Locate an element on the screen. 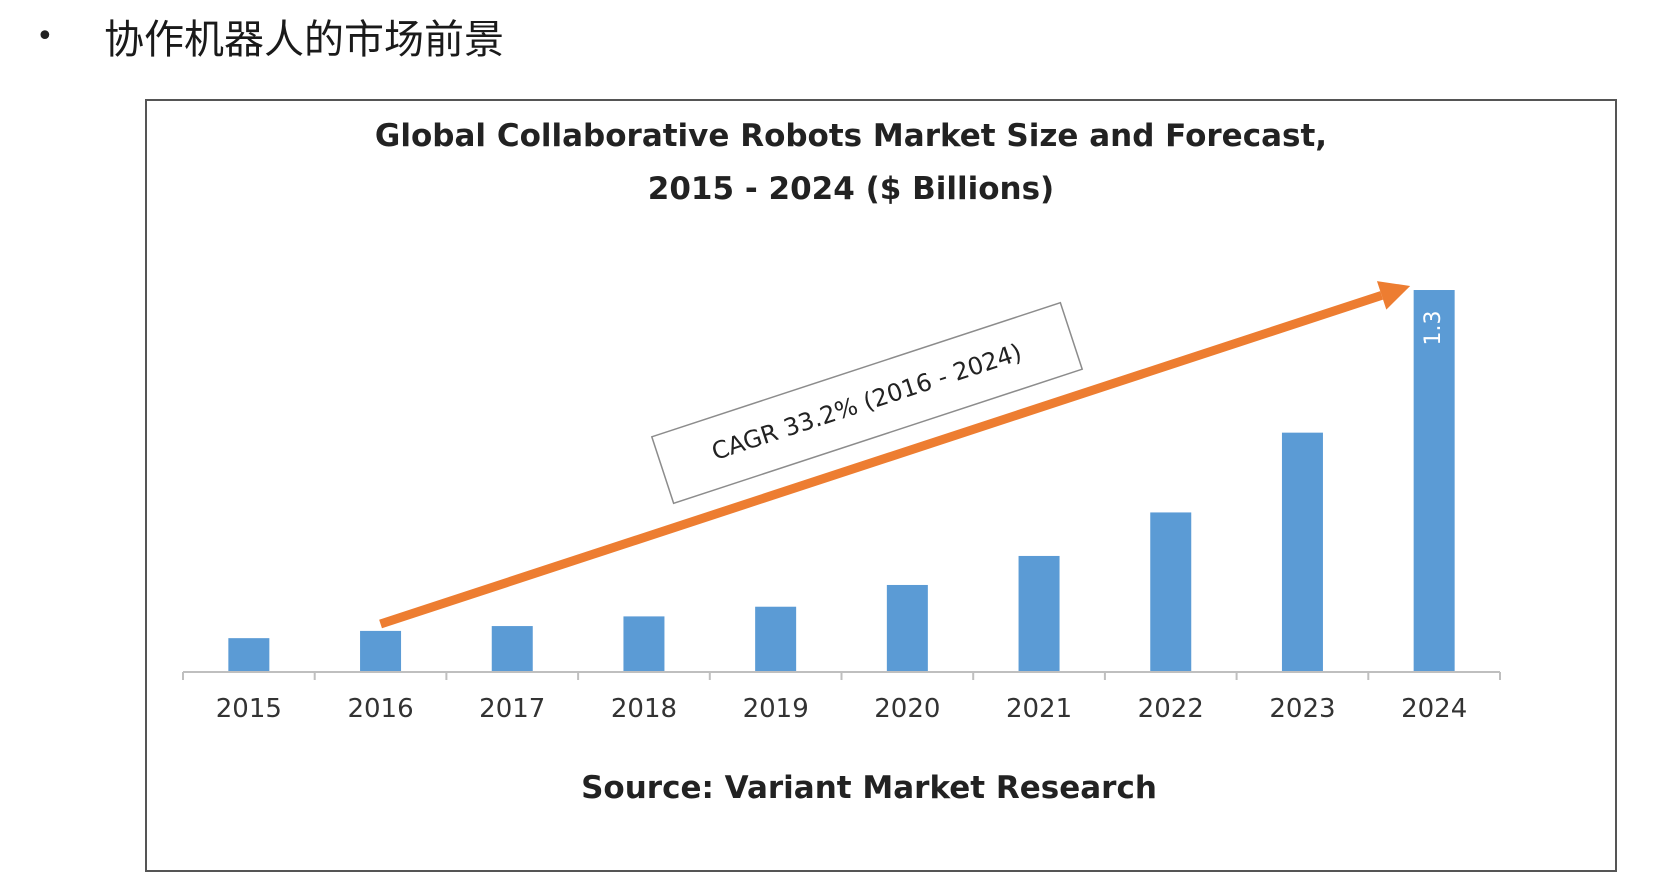 The image size is (1654, 877). bar-value-label-2024: 1.3 is located at coordinates (1433, 328).